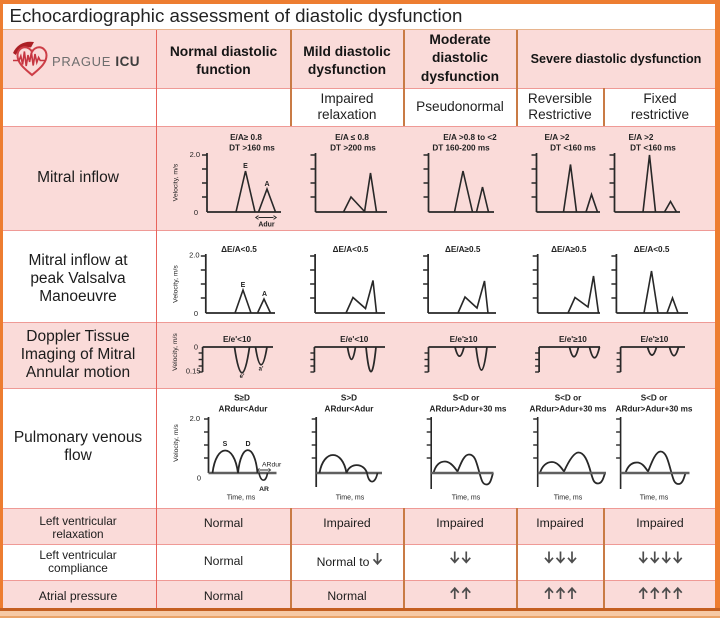 Image resolution: width=720 pixels, height=618 pixels. Describe the element at coordinates (246, 137) in the screenshot. I see `svg-text: E/A≥ 0.8` at that location.